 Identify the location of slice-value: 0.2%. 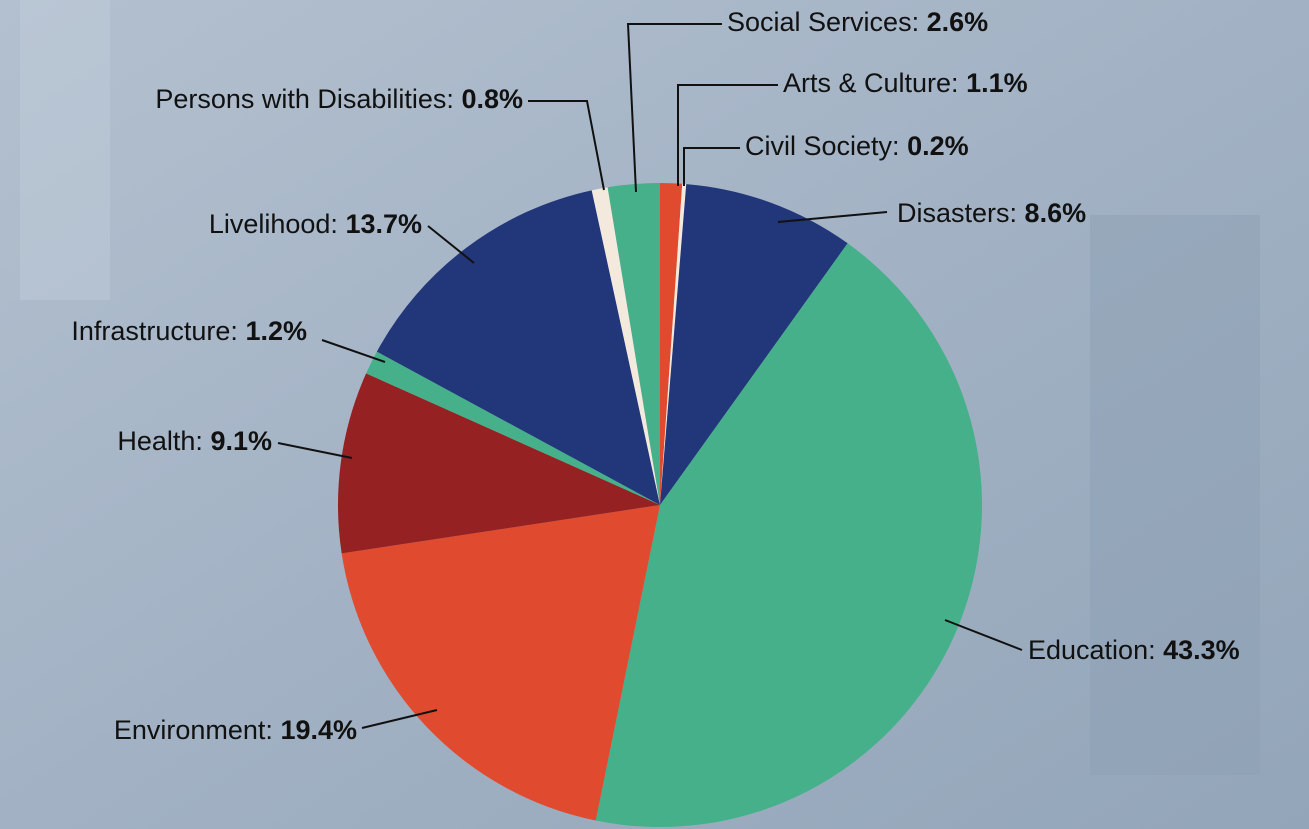
(938, 146).